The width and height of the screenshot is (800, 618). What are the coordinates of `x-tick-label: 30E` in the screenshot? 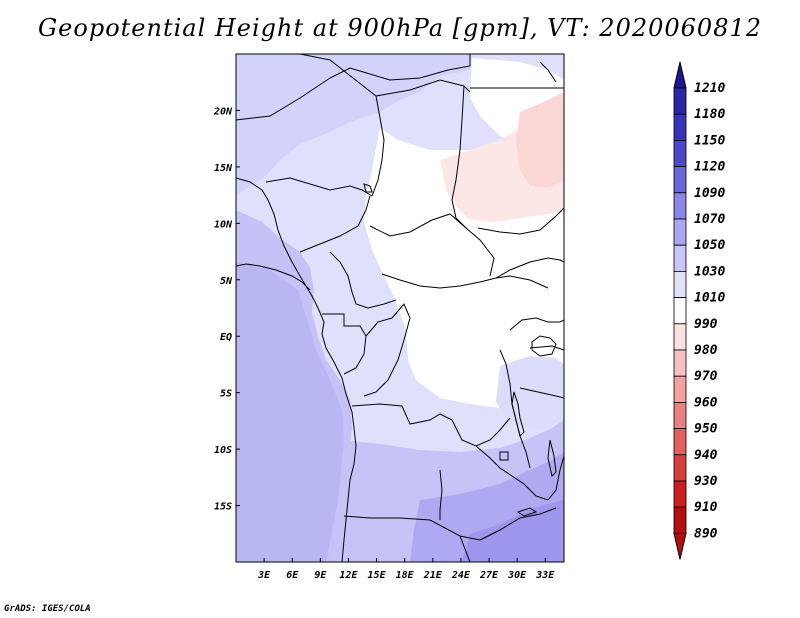 It's located at (517, 575).